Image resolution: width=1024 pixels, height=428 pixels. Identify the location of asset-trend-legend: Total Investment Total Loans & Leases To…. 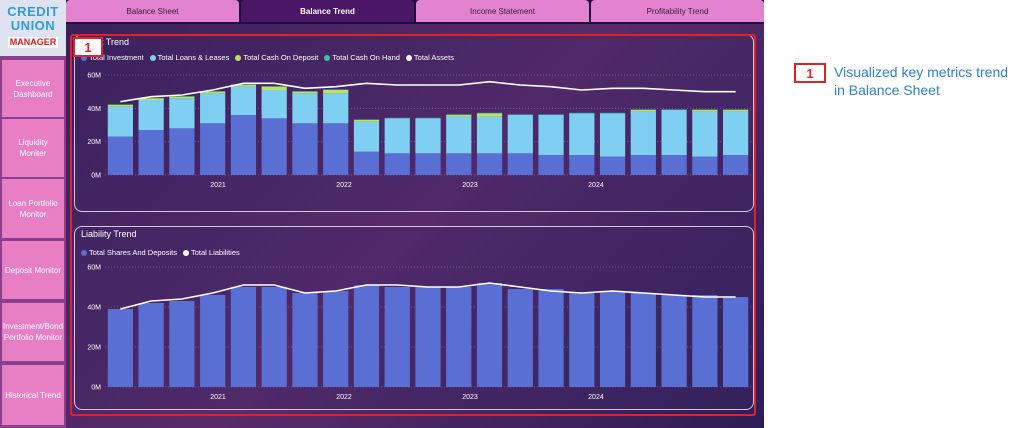
(267, 57).